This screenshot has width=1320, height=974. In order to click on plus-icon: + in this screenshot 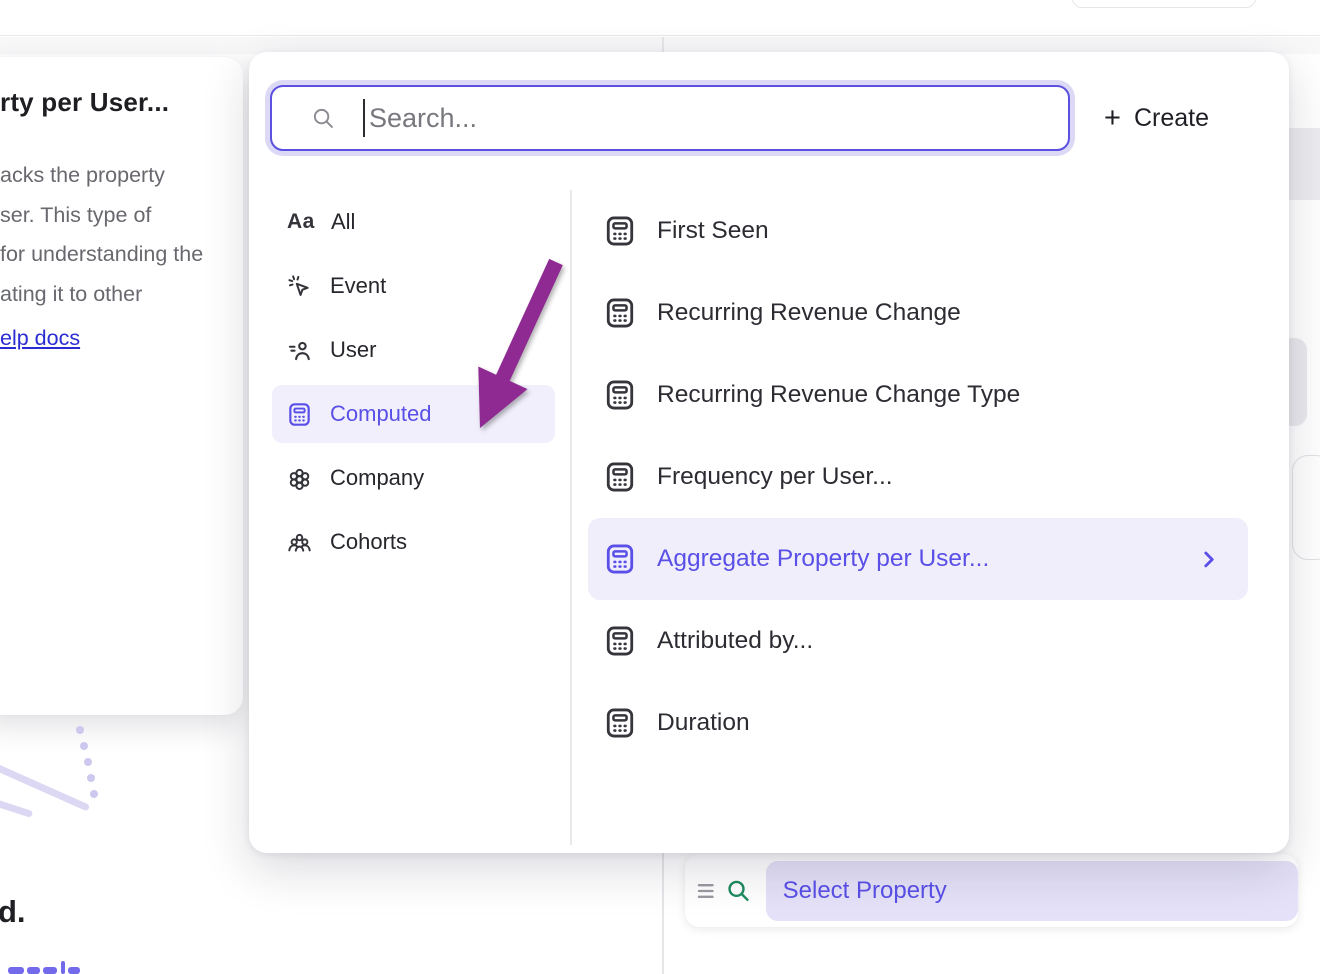, I will do `click(1112, 117)`.